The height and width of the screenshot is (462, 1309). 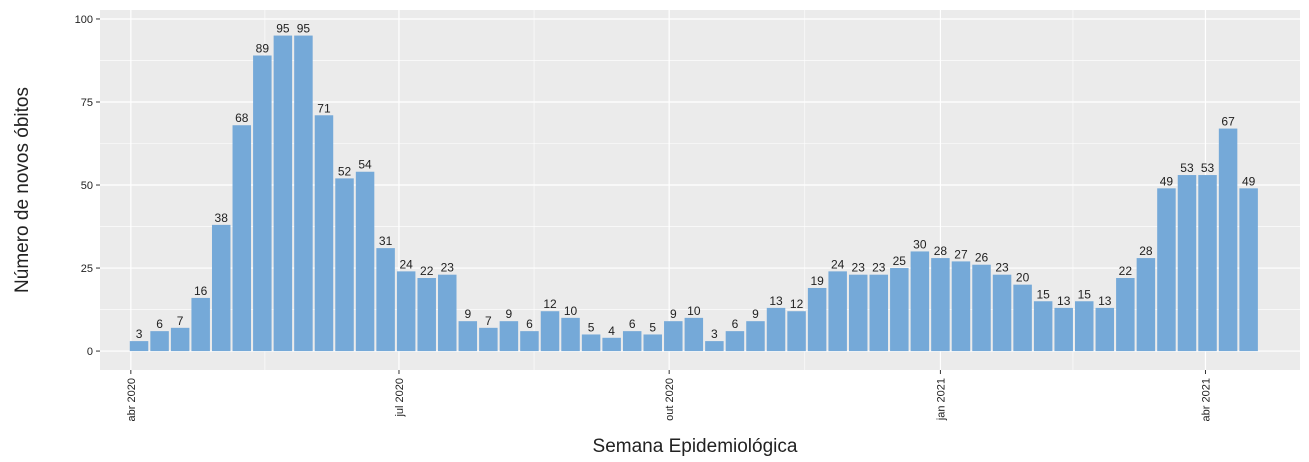 I want to click on data-label: 67, so click(x=1228, y=122).